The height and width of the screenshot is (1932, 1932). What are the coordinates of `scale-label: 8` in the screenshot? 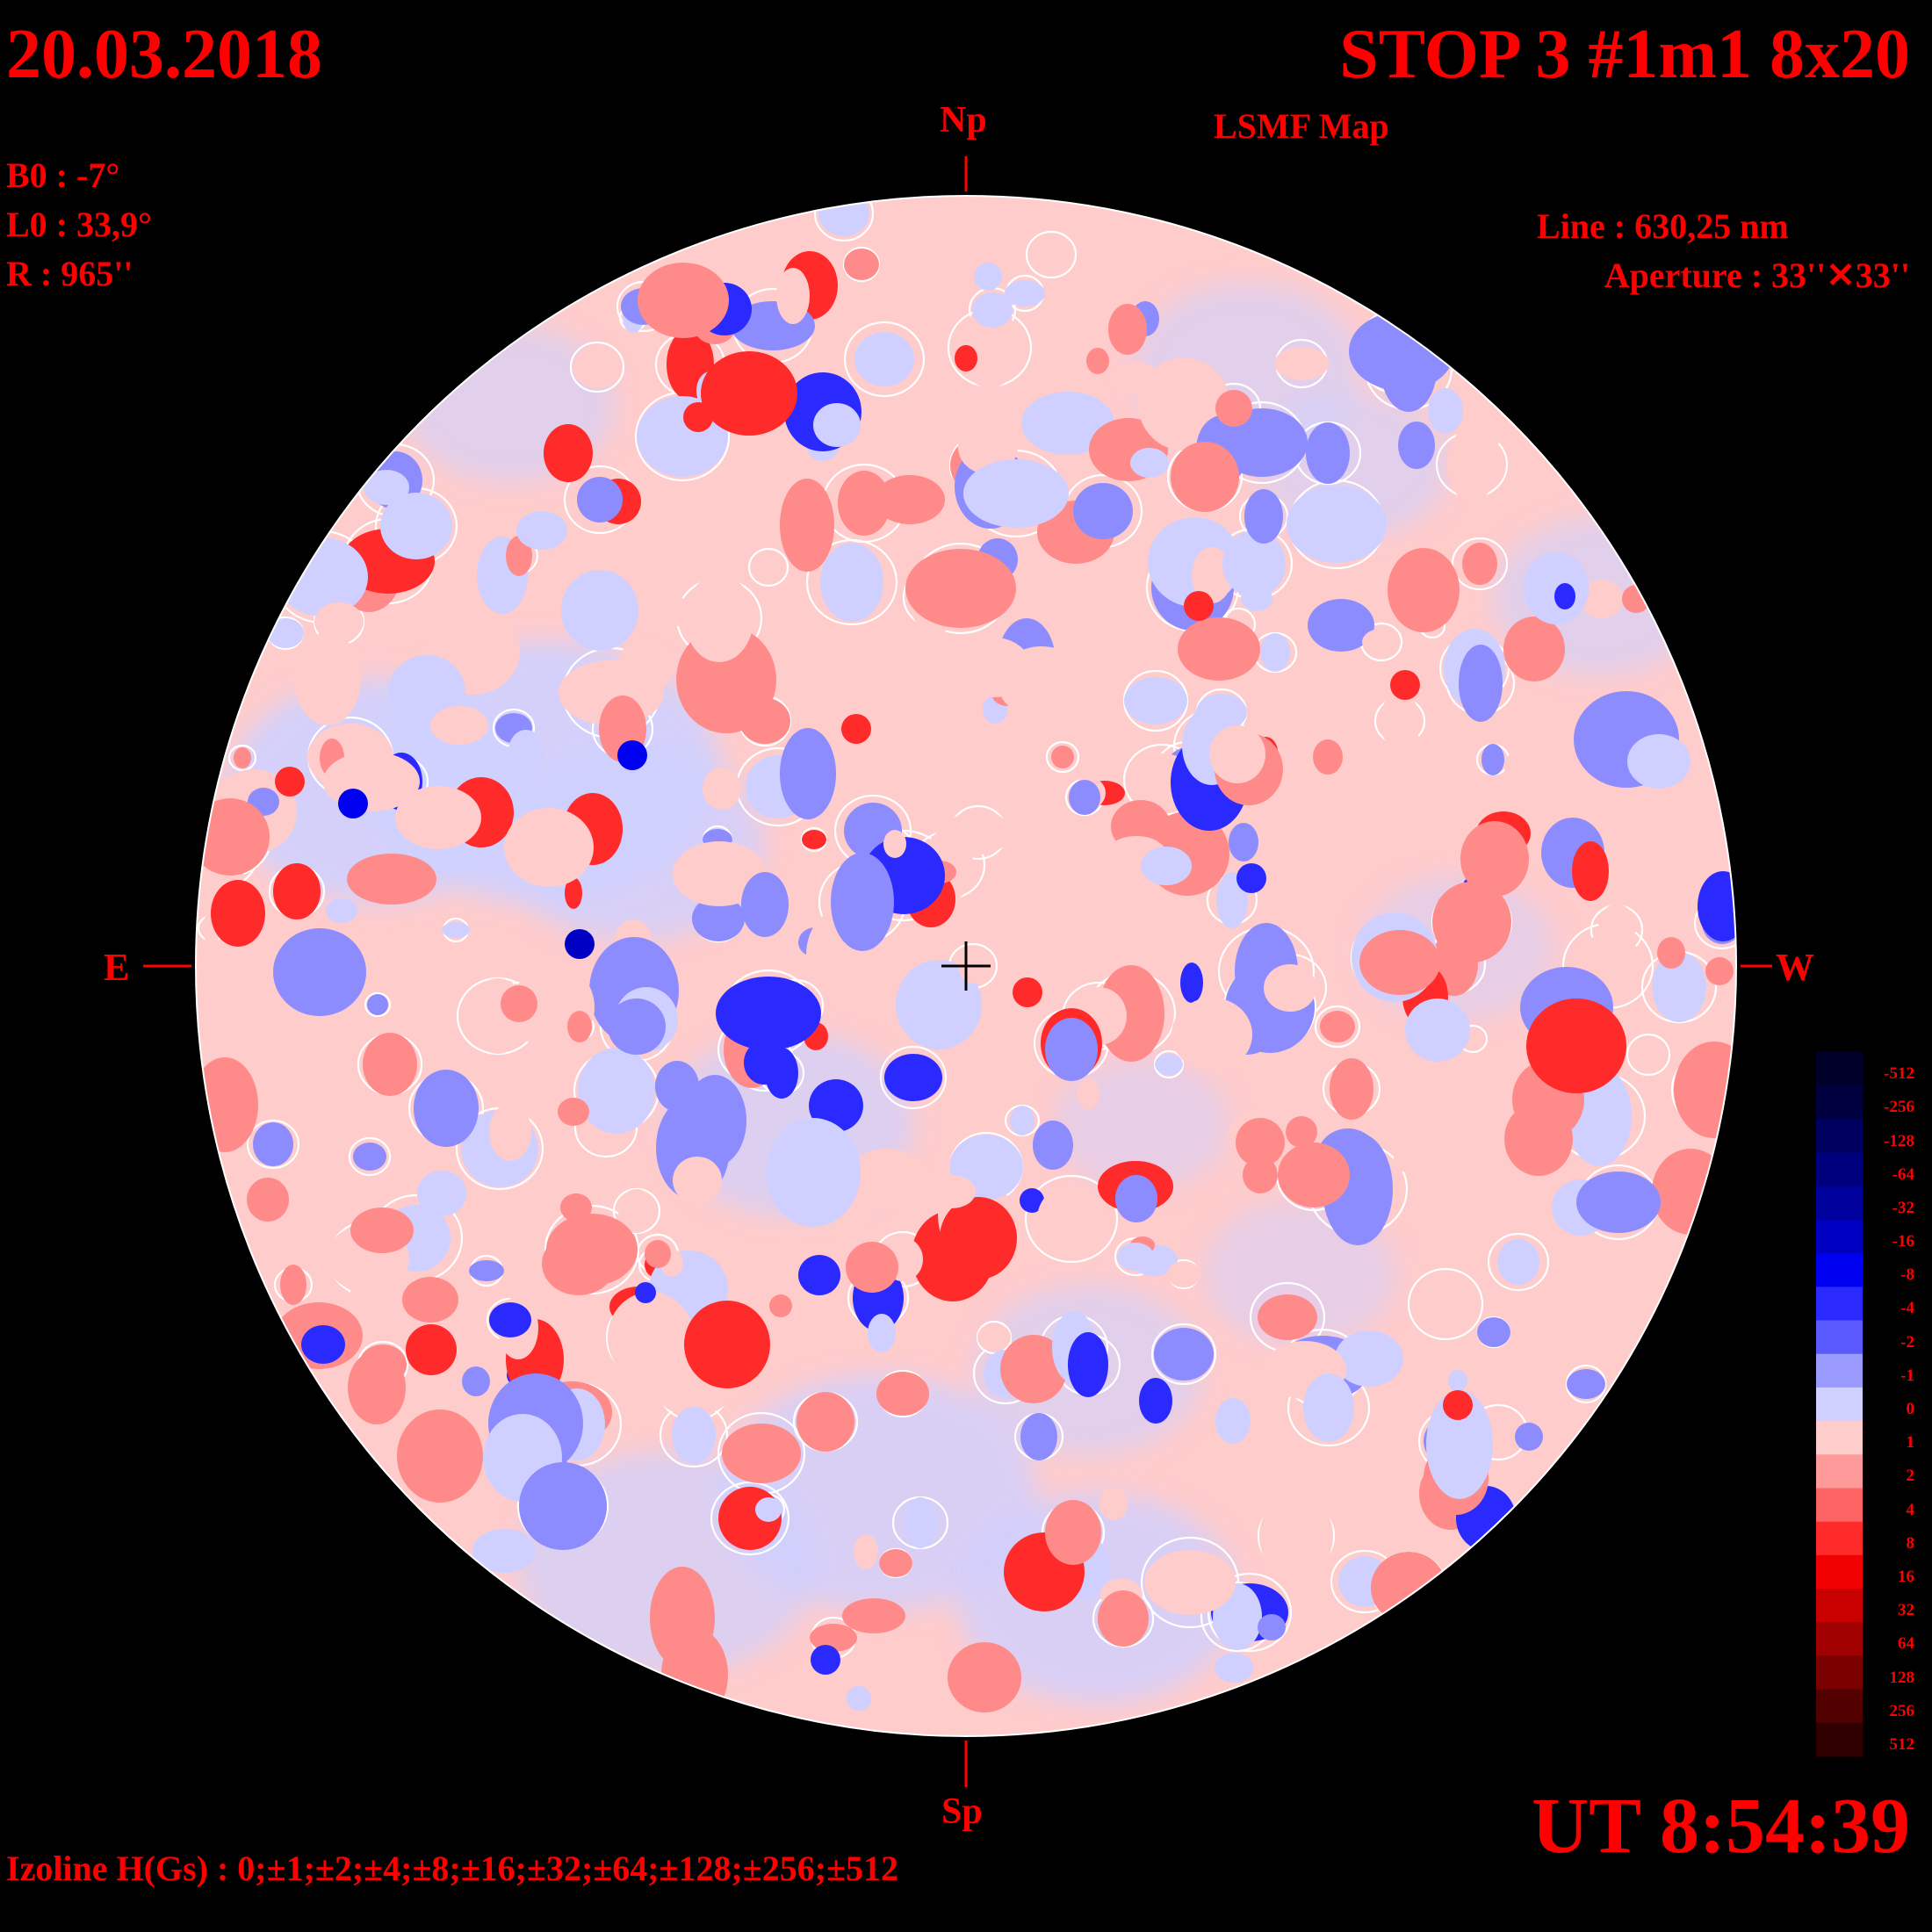 It's located at (1910, 1543).